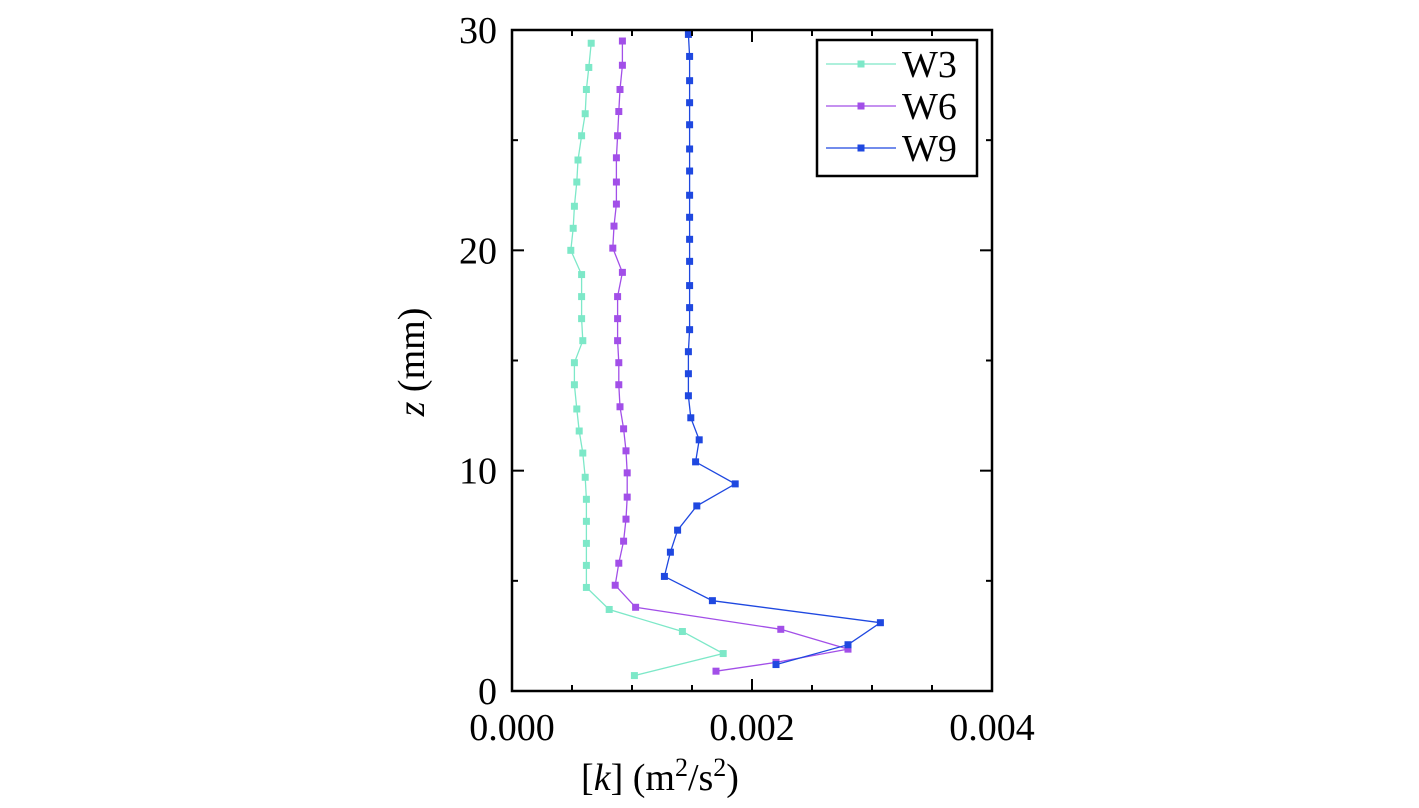 The image size is (1419, 808). I want to click on legend-label-W3: W3, so click(929, 65).